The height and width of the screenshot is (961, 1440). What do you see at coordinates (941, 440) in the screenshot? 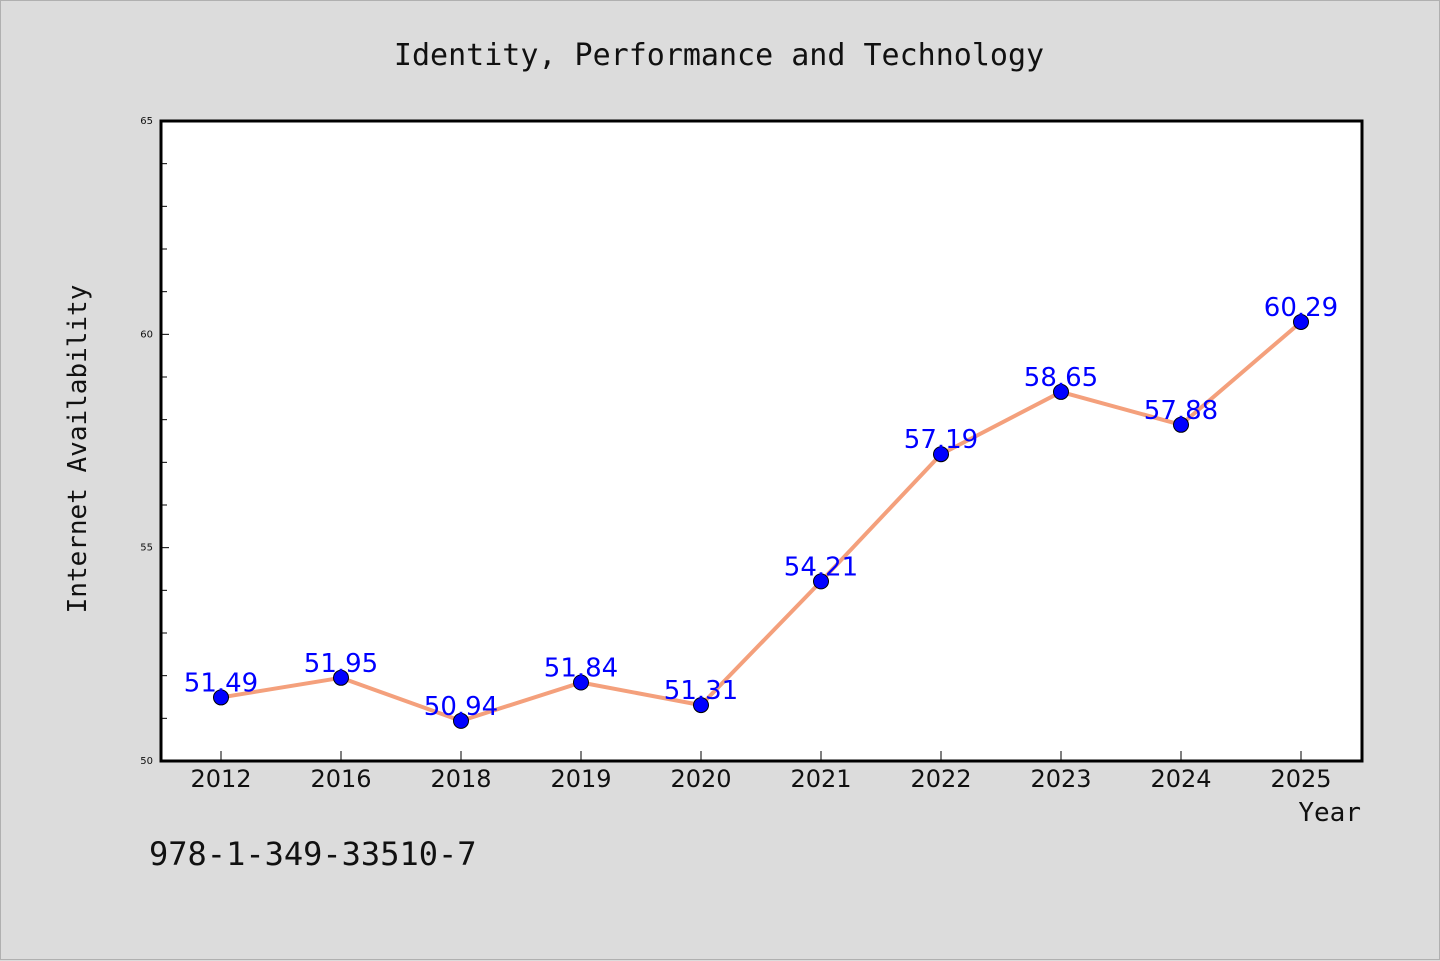
I see `data-label: 57.19` at bounding box center [941, 440].